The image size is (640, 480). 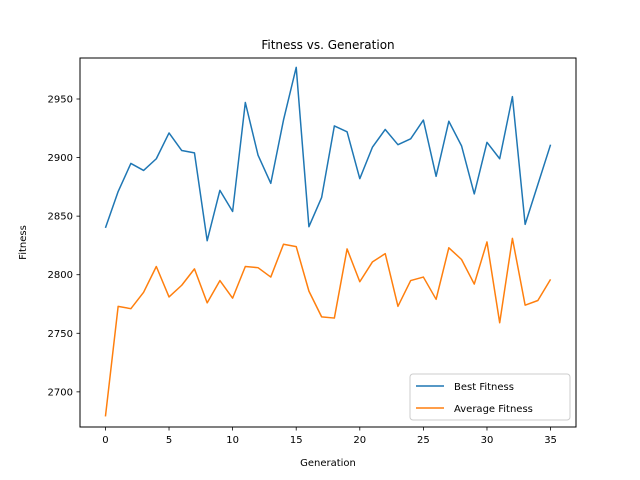 What do you see at coordinates (493, 409) in the screenshot?
I see `legend-label-average-fitness: Average Fitness` at bounding box center [493, 409].